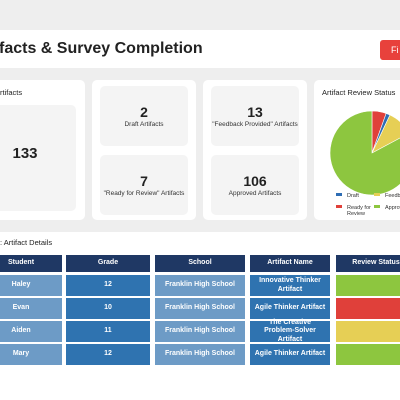  I want to click on table-cell: Aiden, so click(31, 331).